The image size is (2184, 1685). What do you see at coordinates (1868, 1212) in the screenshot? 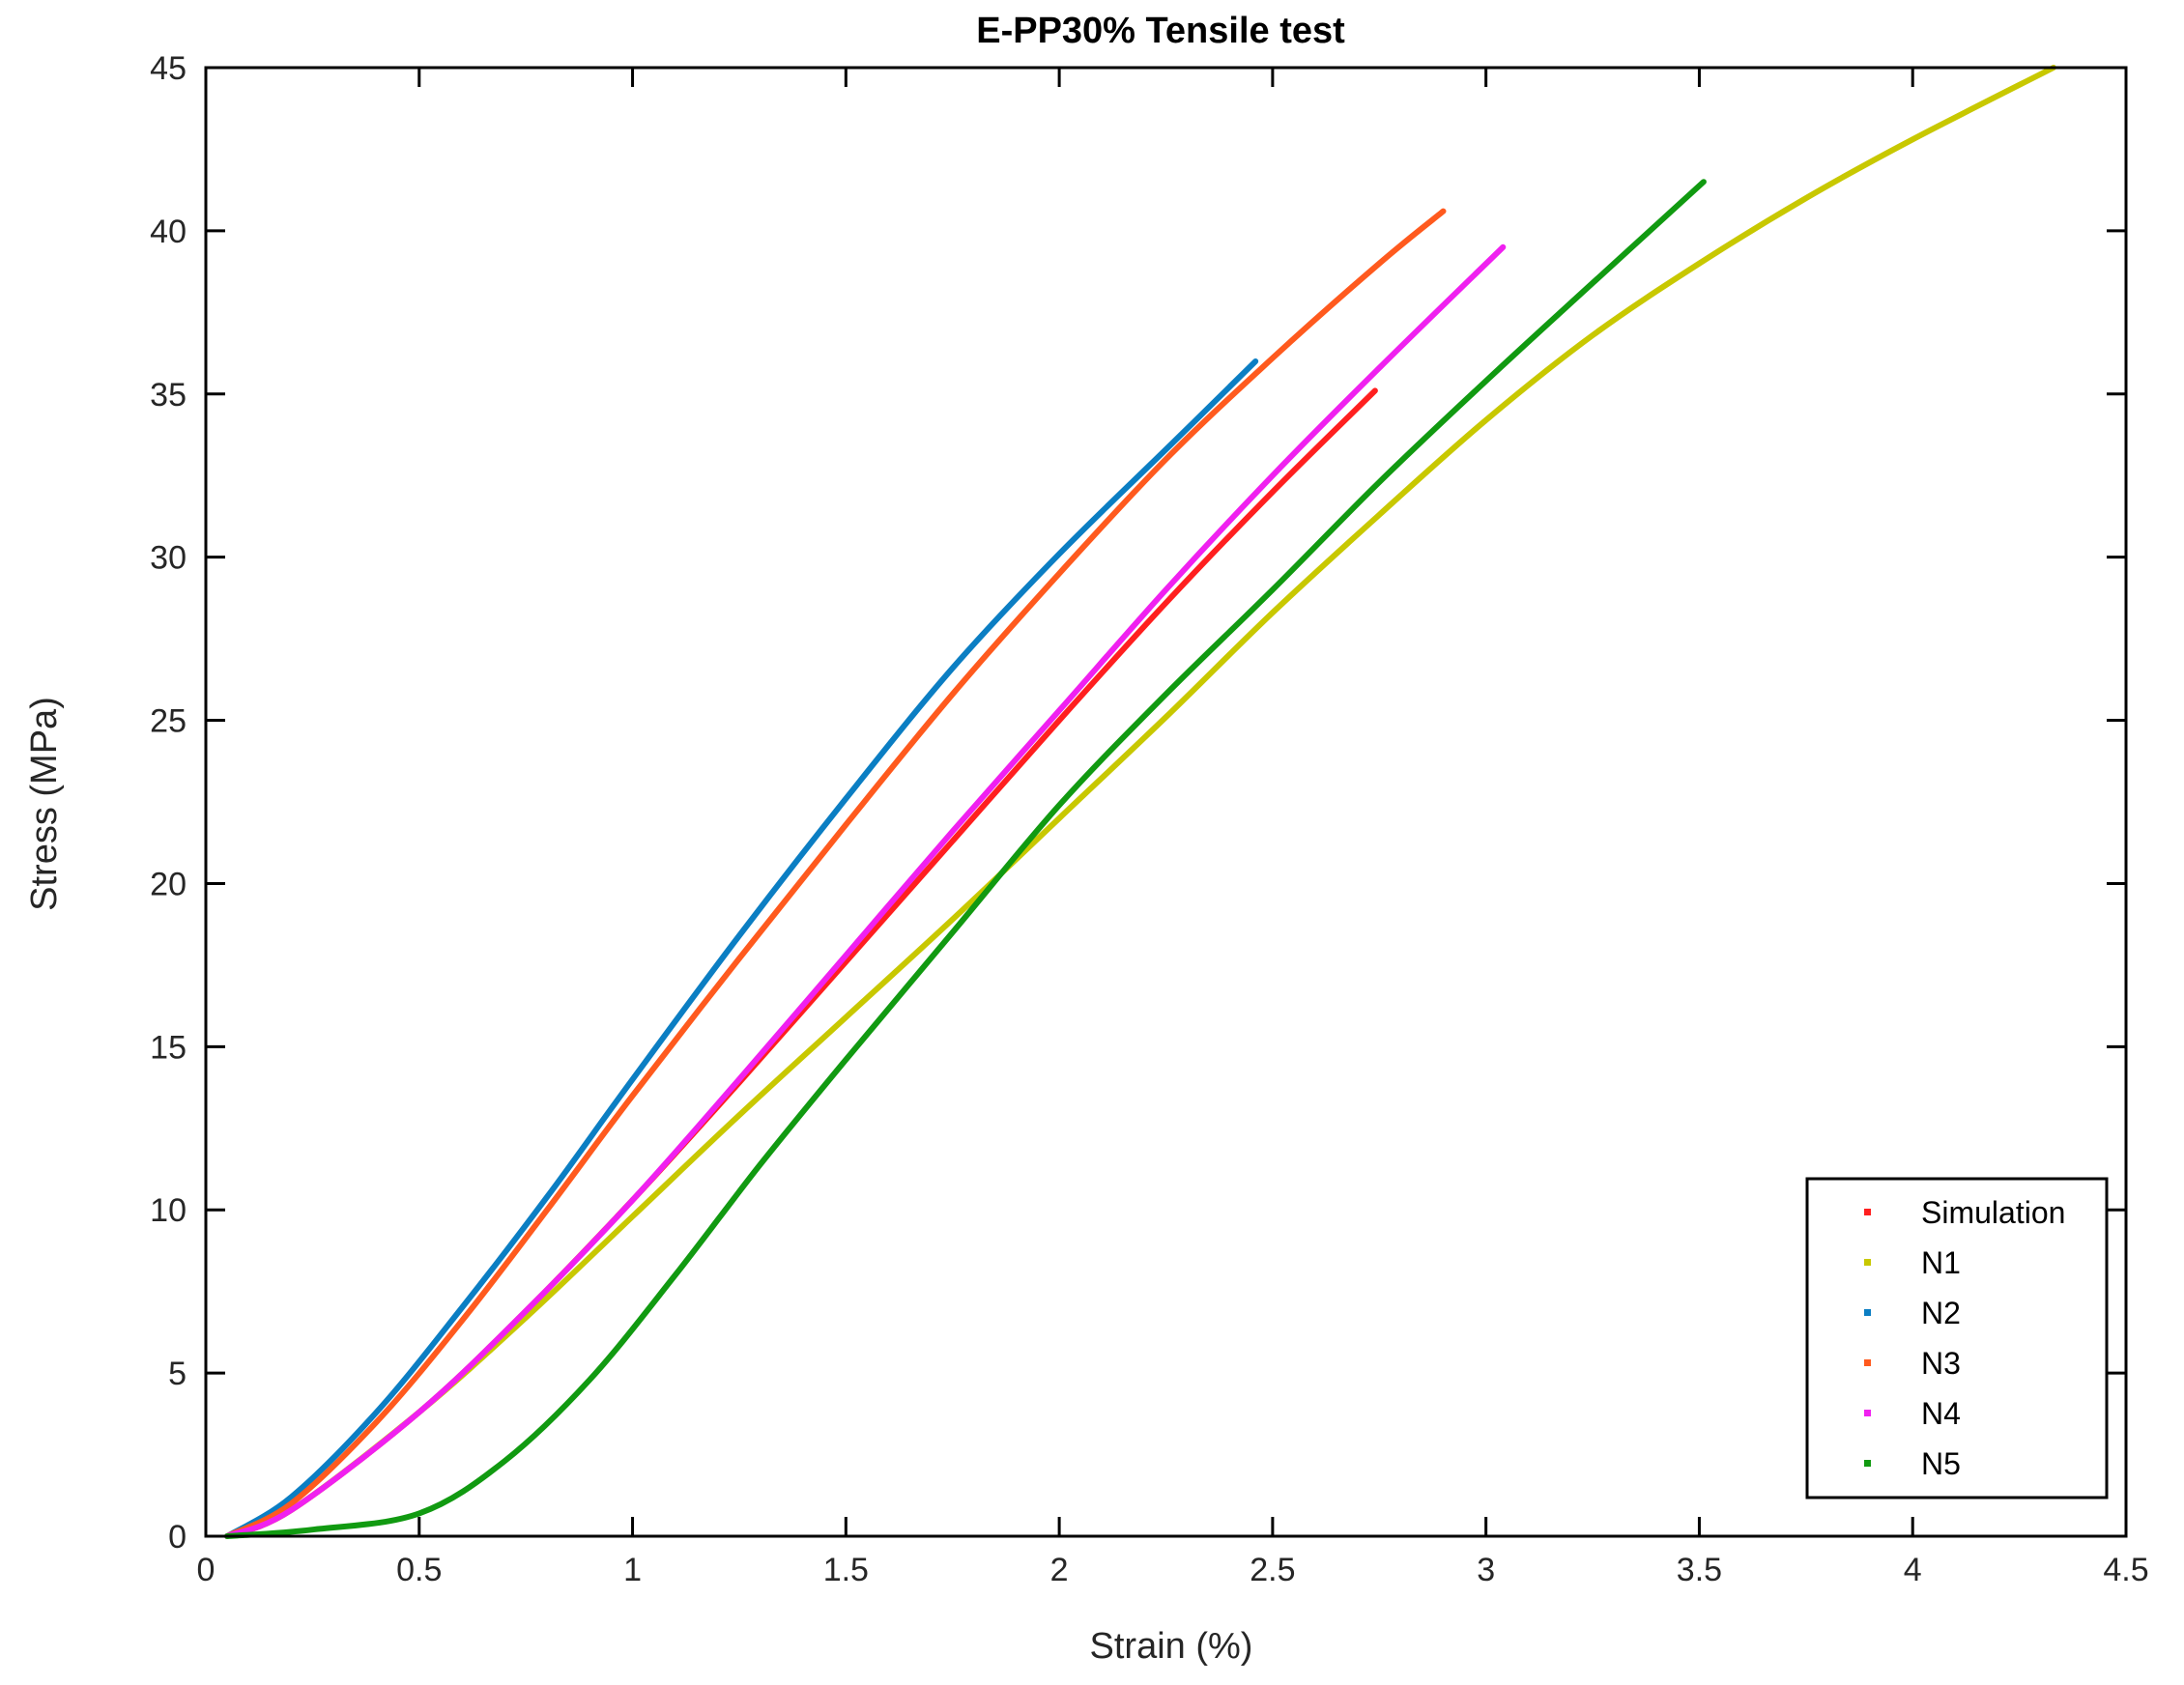
I see `legend-marker-simulation` at bounding box center [1868, 1212].